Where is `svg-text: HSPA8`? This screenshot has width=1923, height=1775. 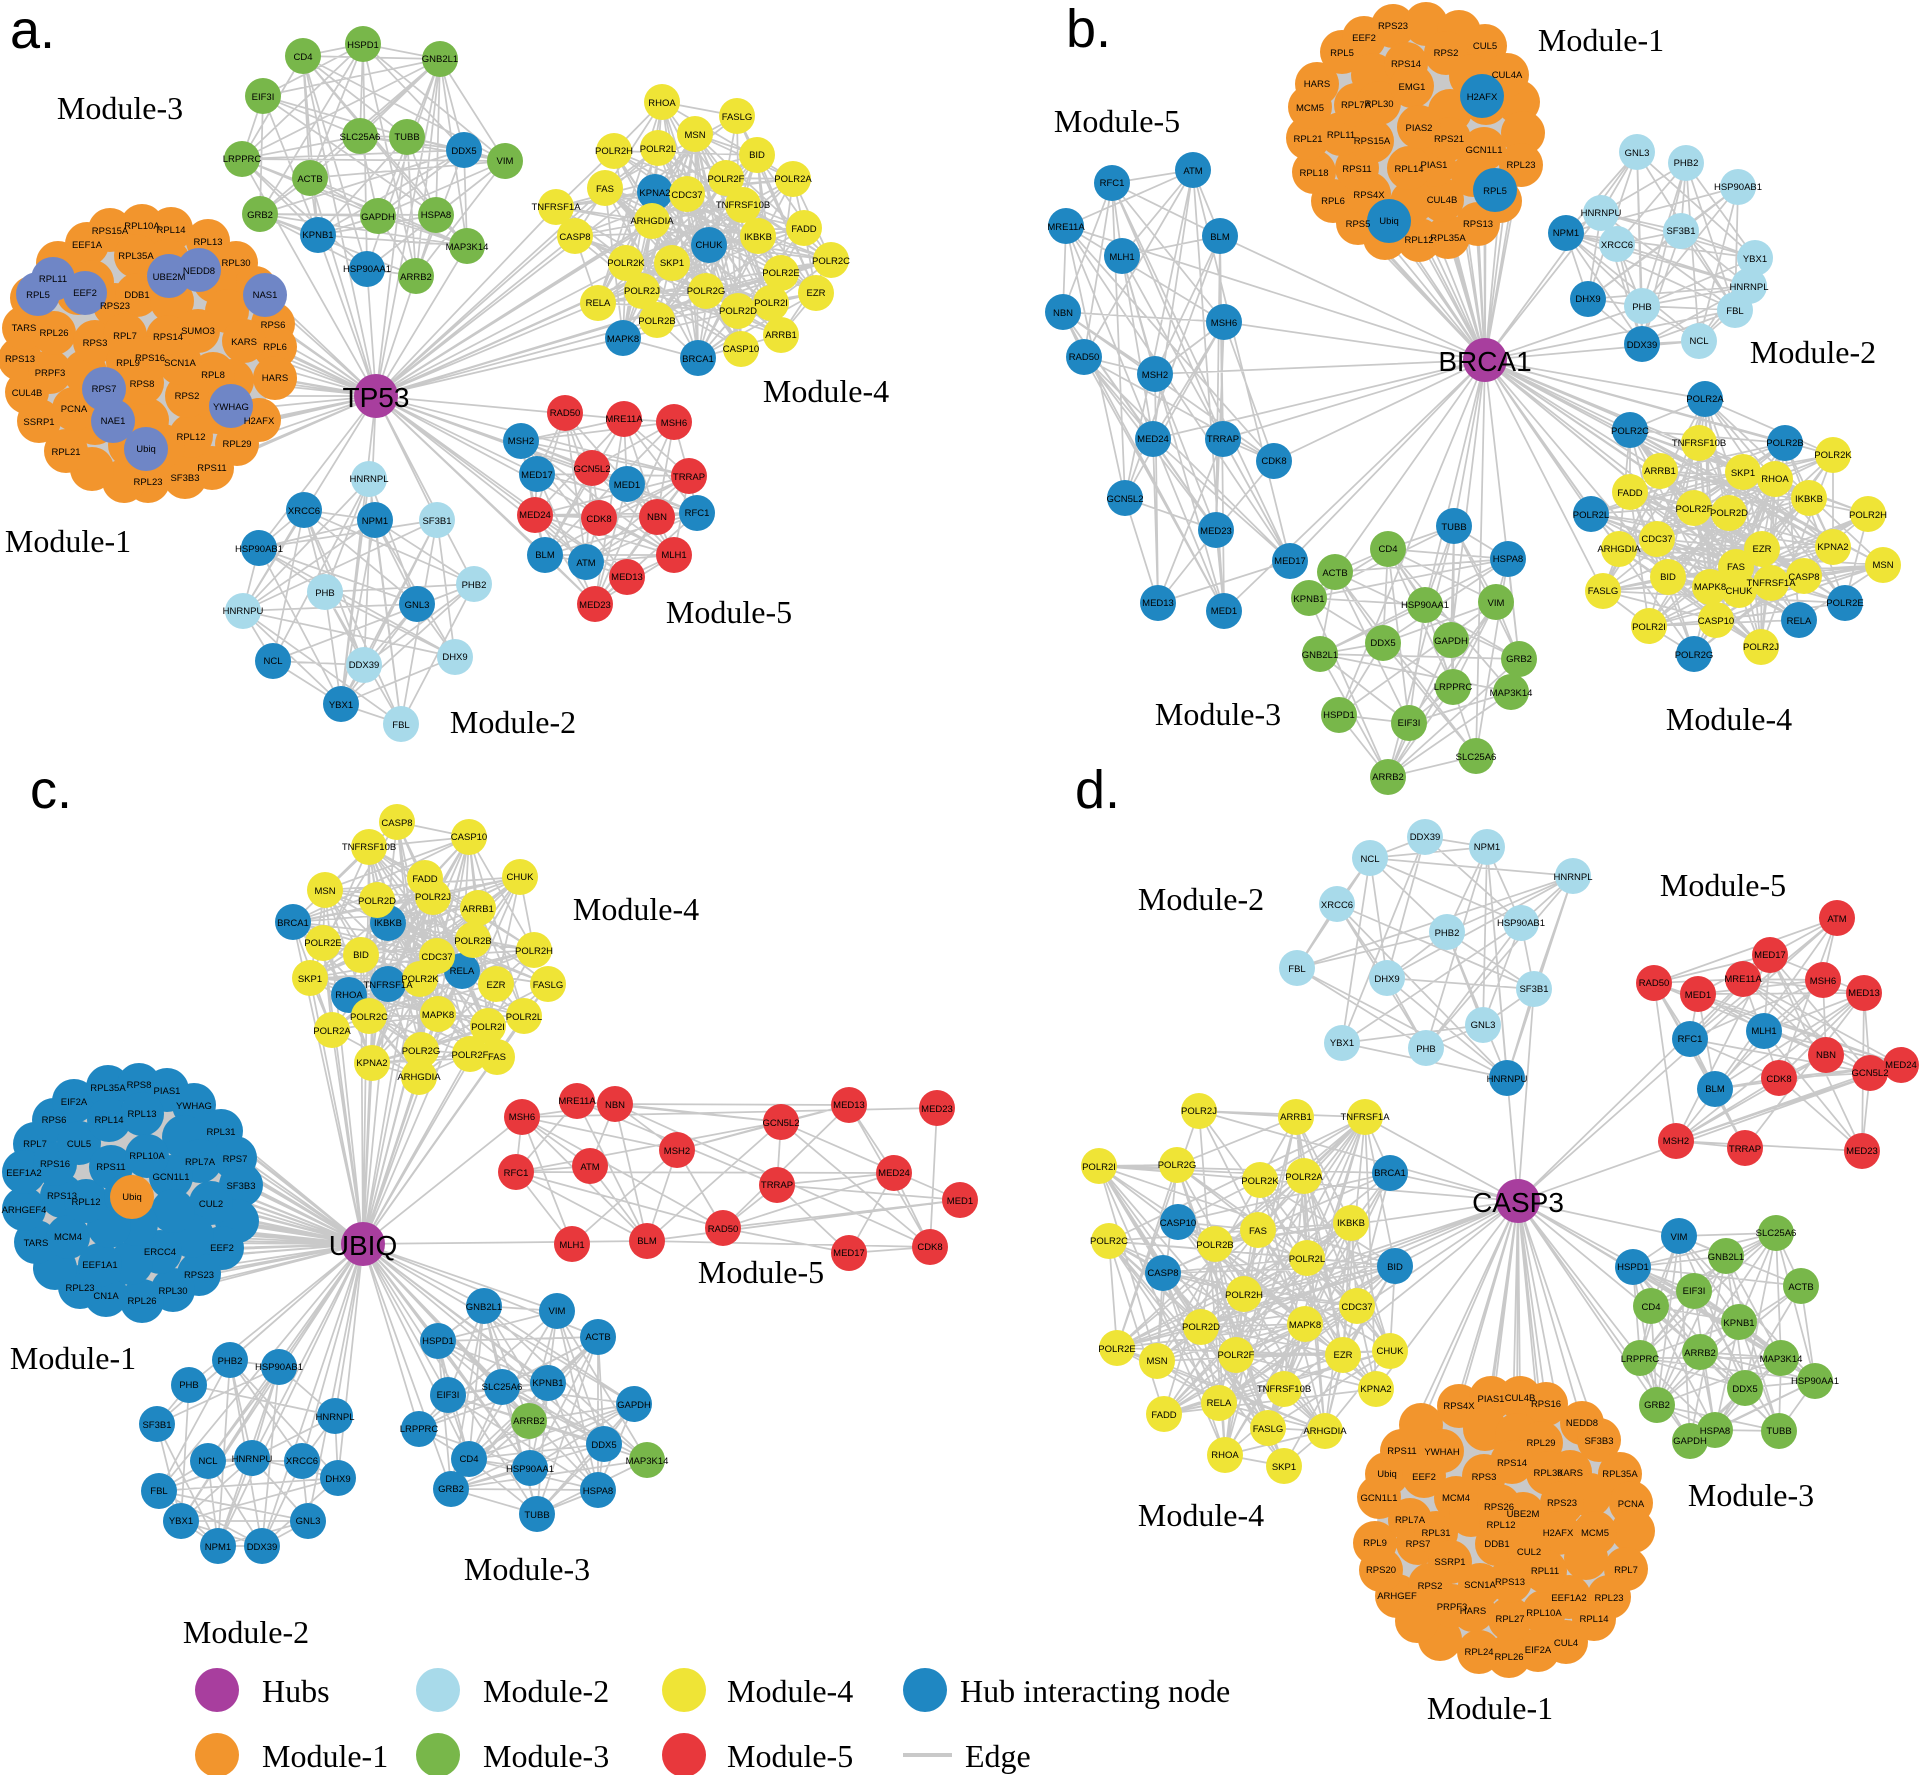 svg-text: HSPA8 is located at coordinates (436, 215).